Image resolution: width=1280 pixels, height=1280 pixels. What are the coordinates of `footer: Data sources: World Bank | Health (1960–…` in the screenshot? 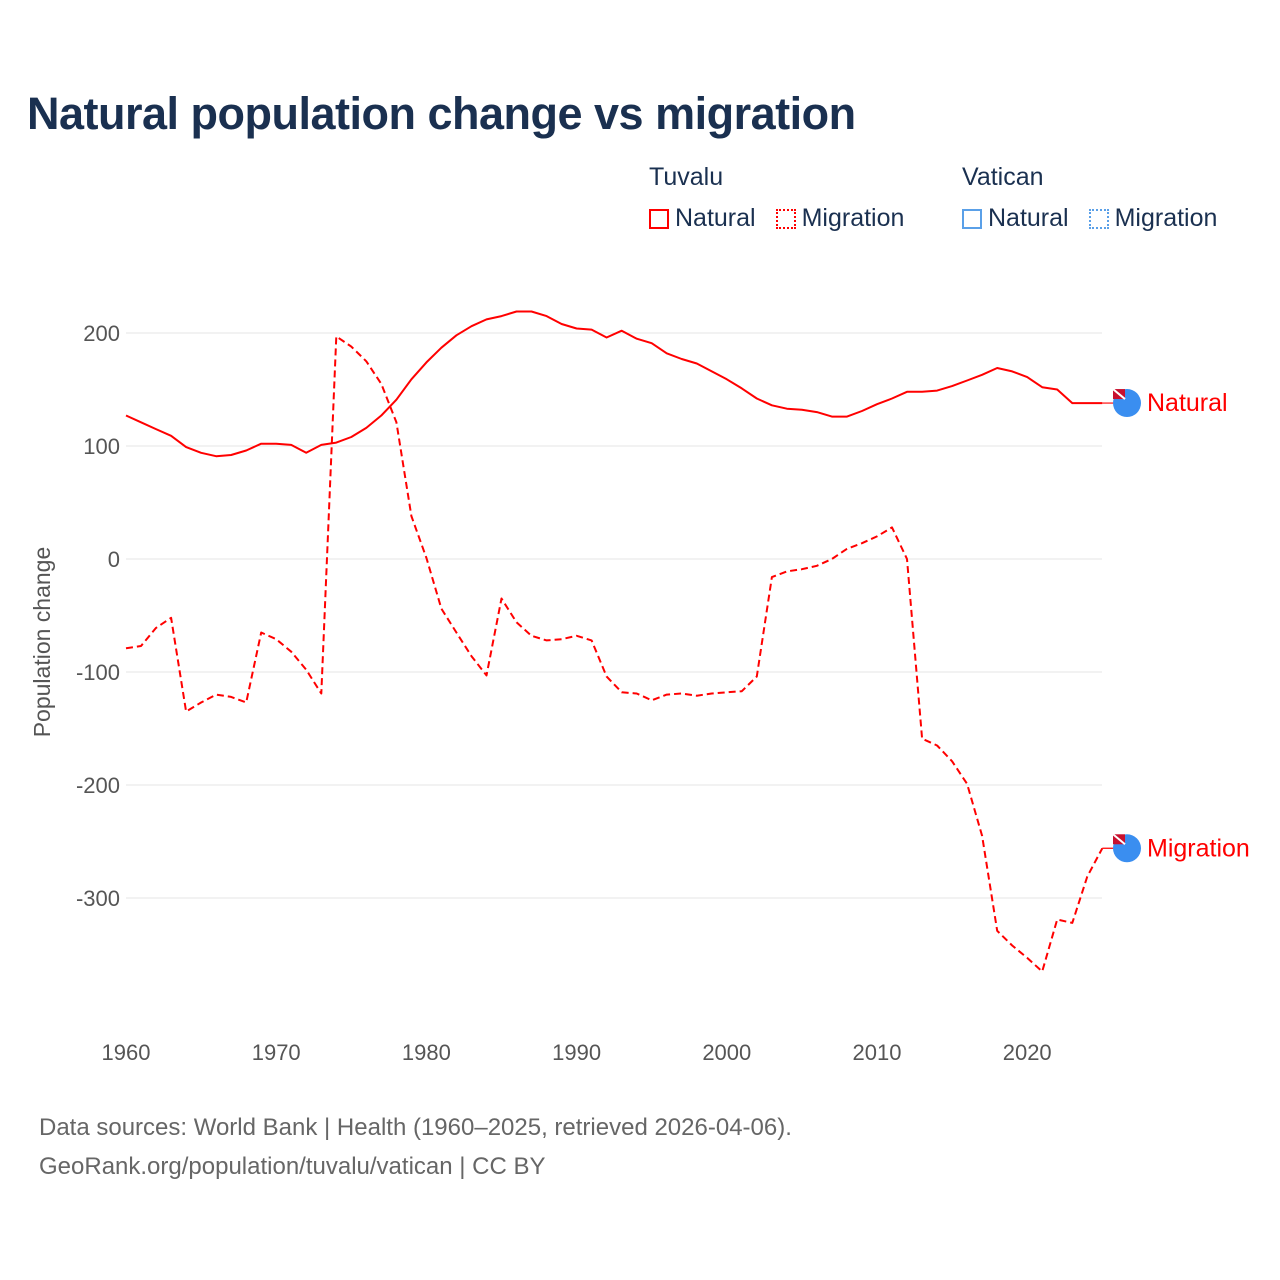 It's located at (415, 1147).